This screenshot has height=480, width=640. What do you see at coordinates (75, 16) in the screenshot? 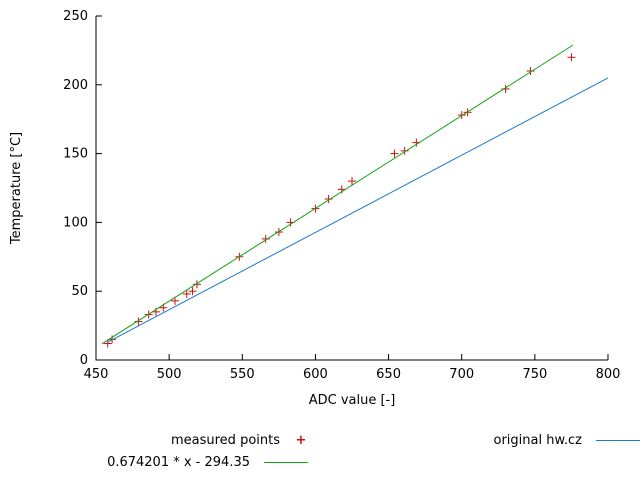
I see `svg-text: 250` at bounding box center [75, 16].